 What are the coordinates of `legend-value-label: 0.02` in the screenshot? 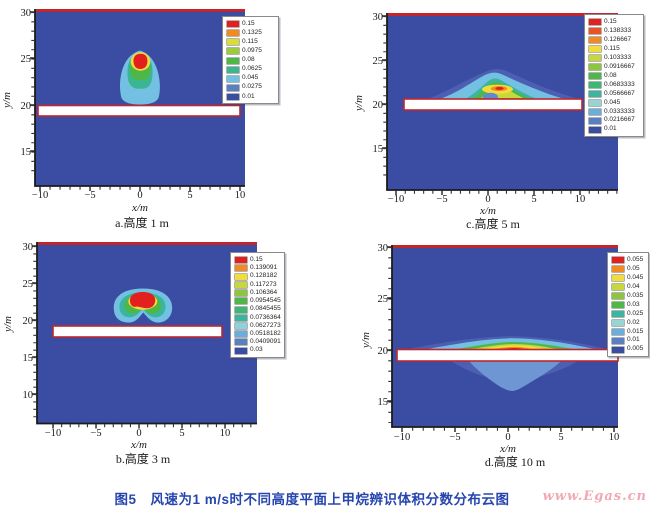 It's located at (633, 322).